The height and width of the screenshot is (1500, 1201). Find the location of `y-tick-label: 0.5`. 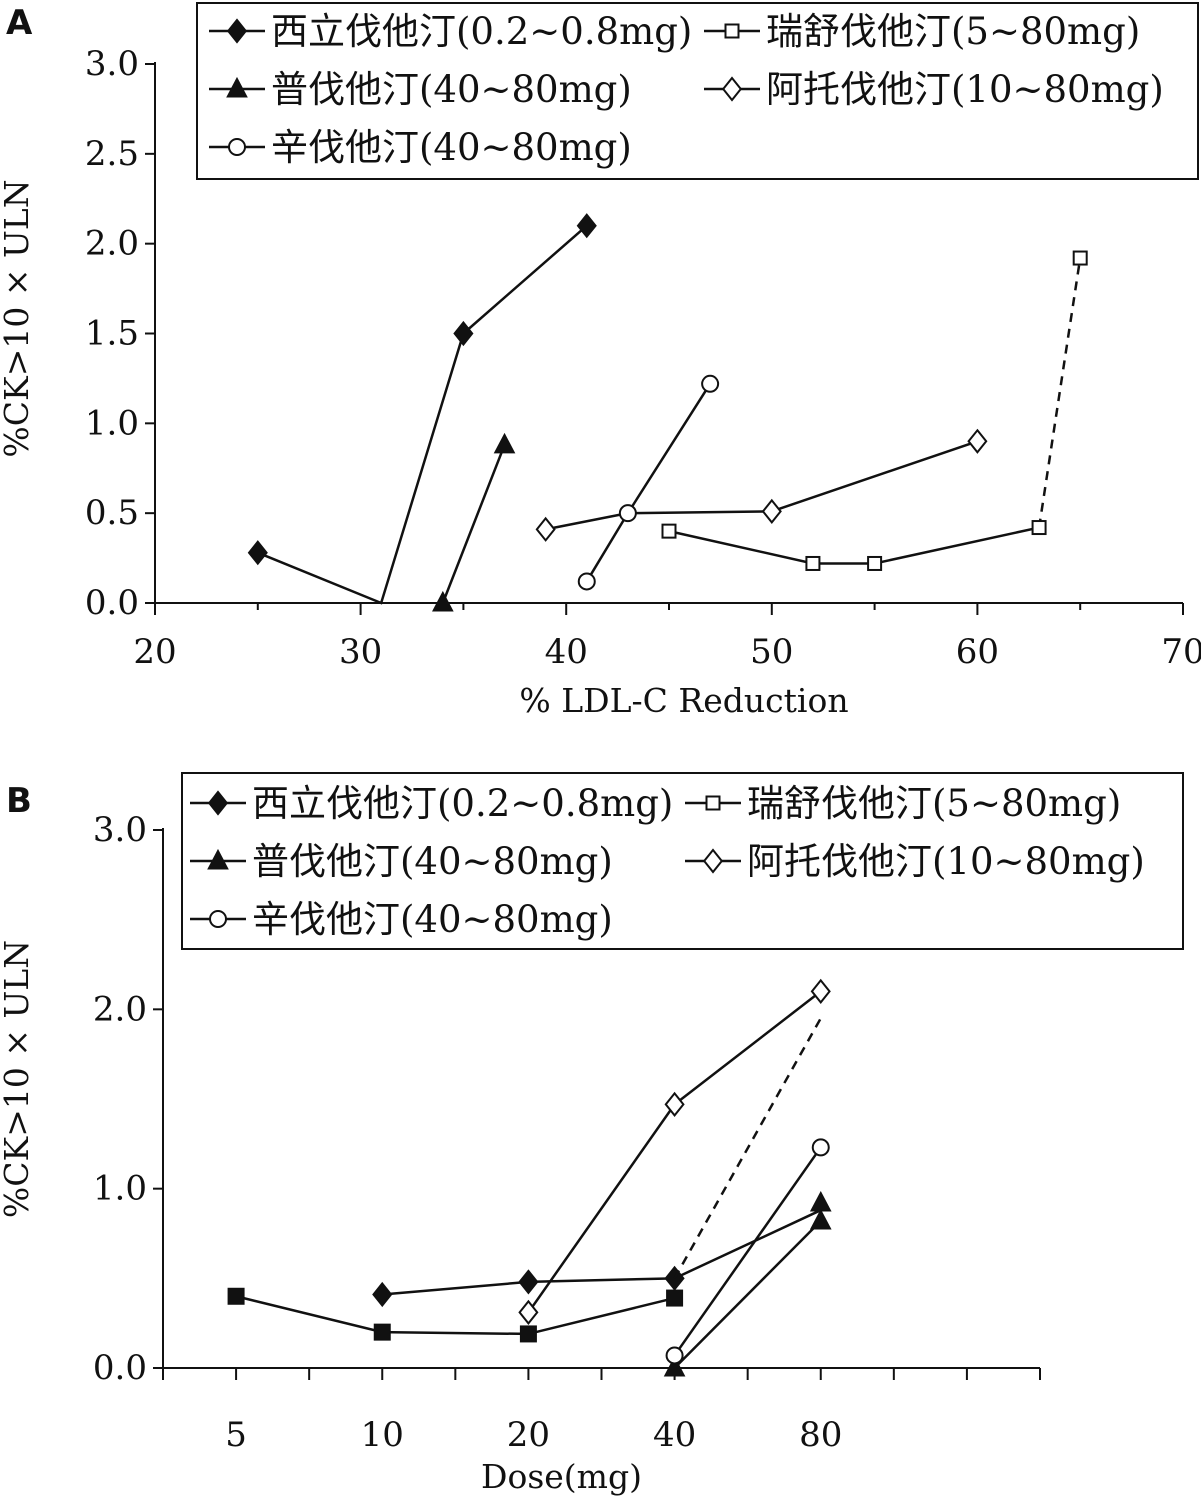

y-tick-label: 0.5 is located at coordinates (112, 513).